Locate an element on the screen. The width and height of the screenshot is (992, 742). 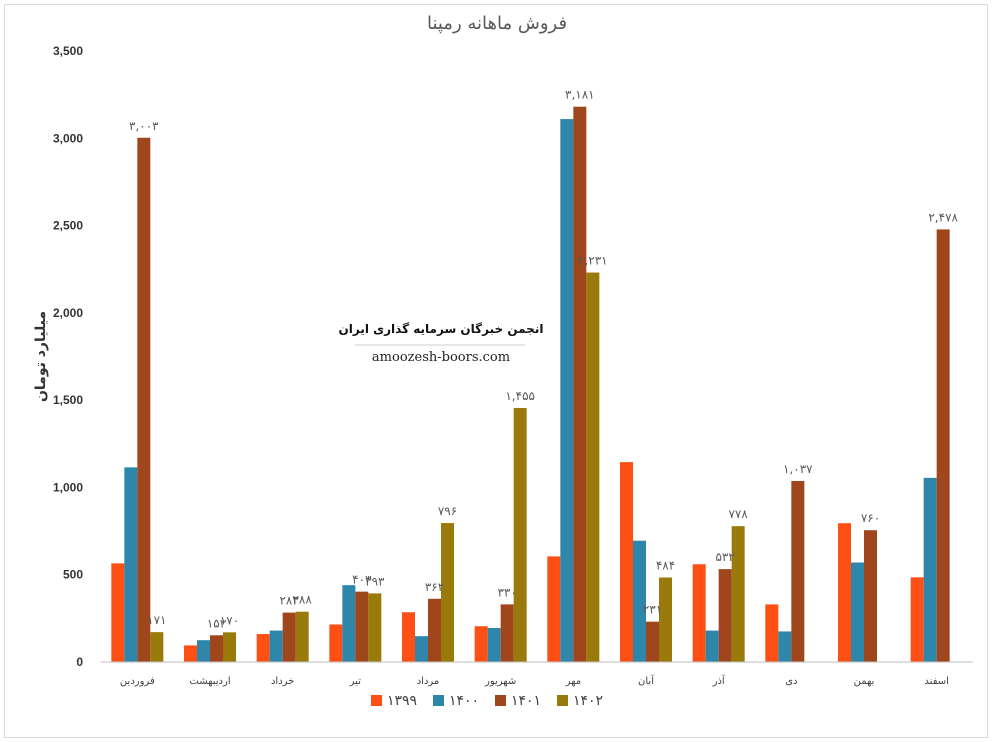
legend-label: ۱۴۰۲ is located at coordinates (588, 701).